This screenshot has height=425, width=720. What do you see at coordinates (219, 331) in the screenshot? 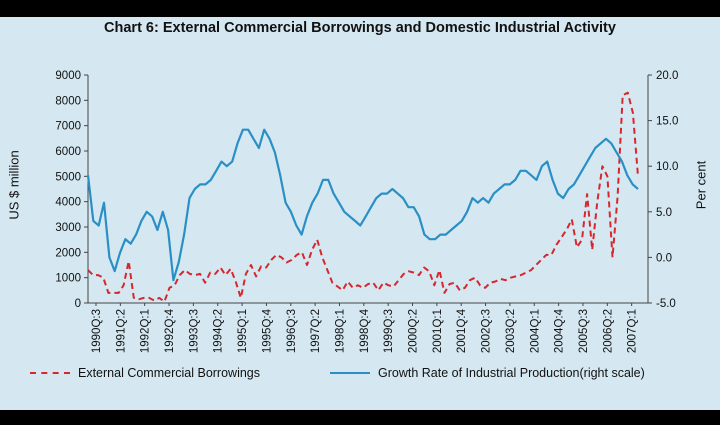
I see `x-tick-label: 1994Q:2` at bounding box center [219, 331].